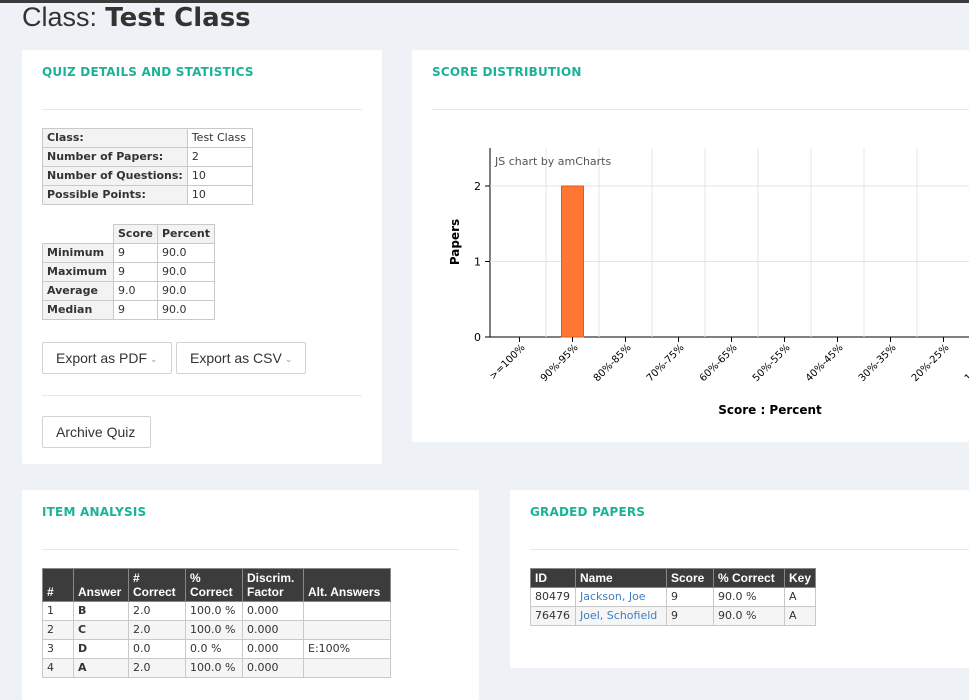  I want to click on score-distribution-title: SCORE DISTRIBUTION, so click(507, 72).